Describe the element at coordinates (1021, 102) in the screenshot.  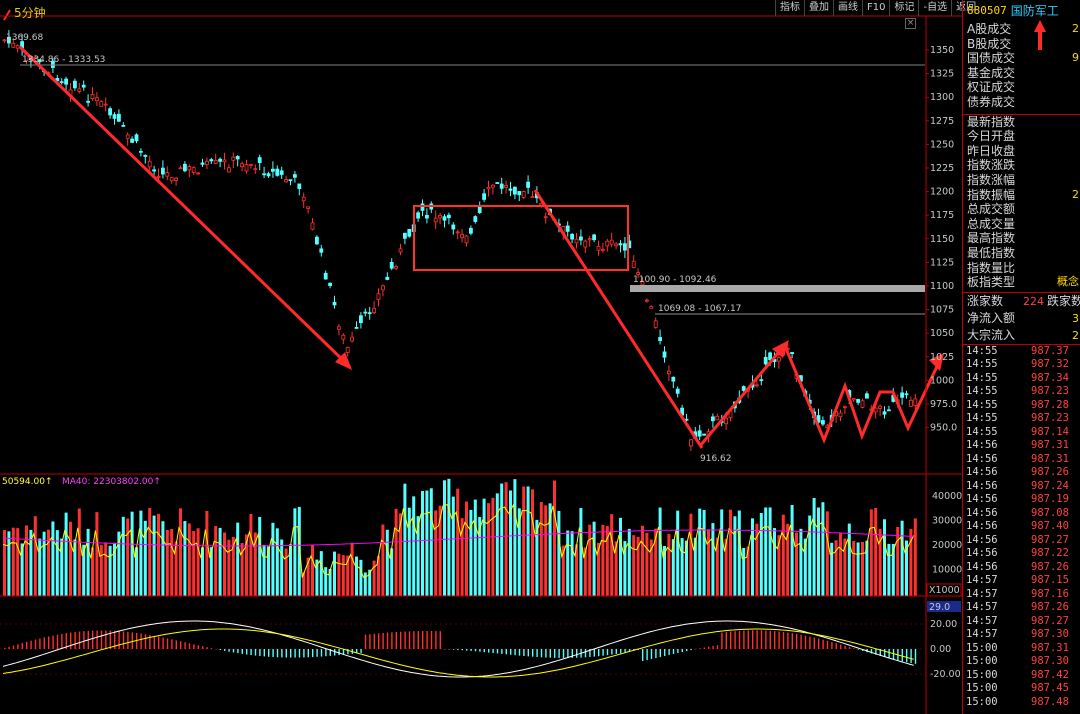
I see `volume-row: 债券成交` at that location.